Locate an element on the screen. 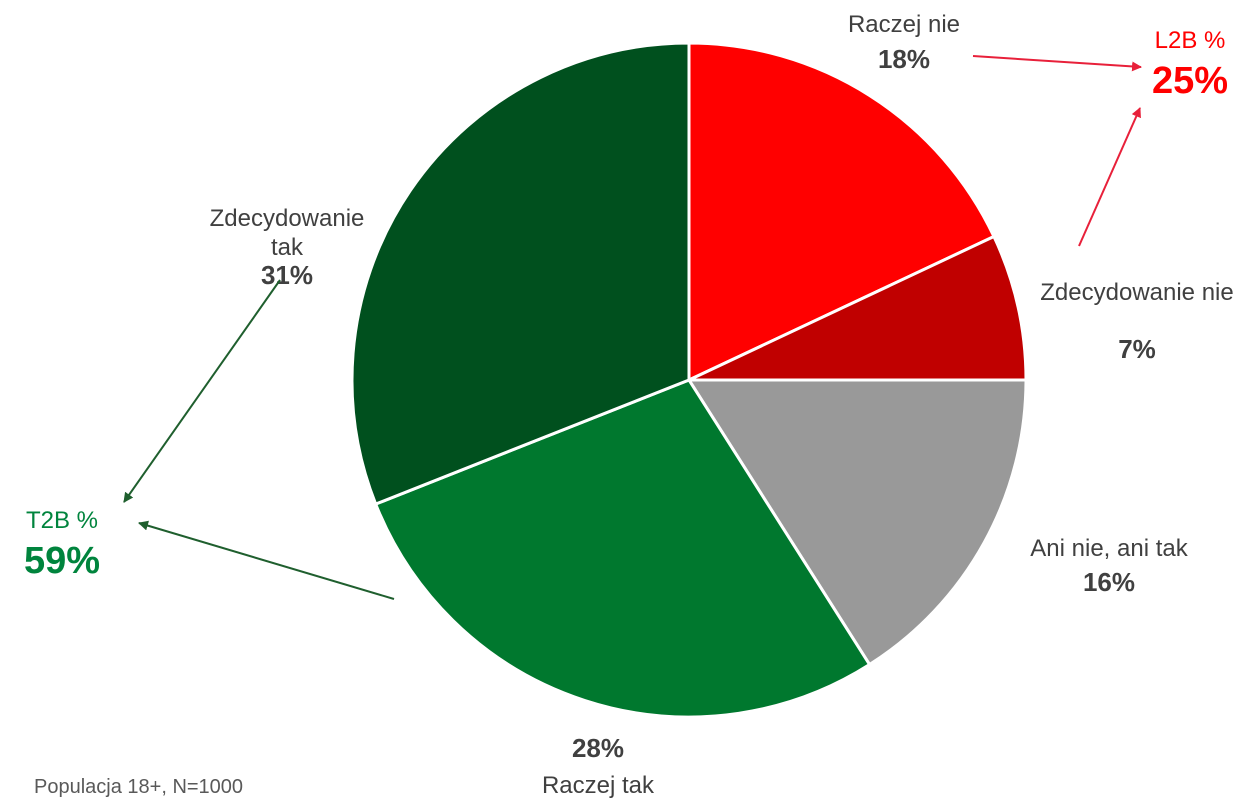 The image size is (1253, 799). slice-value-raczej-nie: 18% is located at coordinates (904, 59).